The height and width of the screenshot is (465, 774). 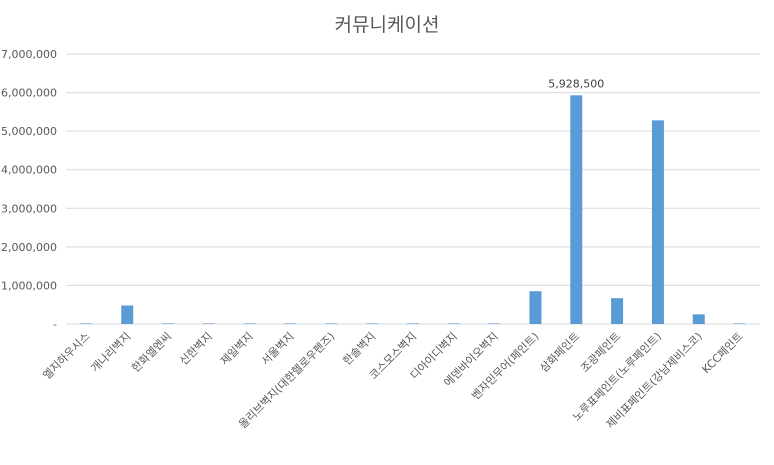 I want to click on y-tick-label: 5,000,000, so click(x=29, y=131).